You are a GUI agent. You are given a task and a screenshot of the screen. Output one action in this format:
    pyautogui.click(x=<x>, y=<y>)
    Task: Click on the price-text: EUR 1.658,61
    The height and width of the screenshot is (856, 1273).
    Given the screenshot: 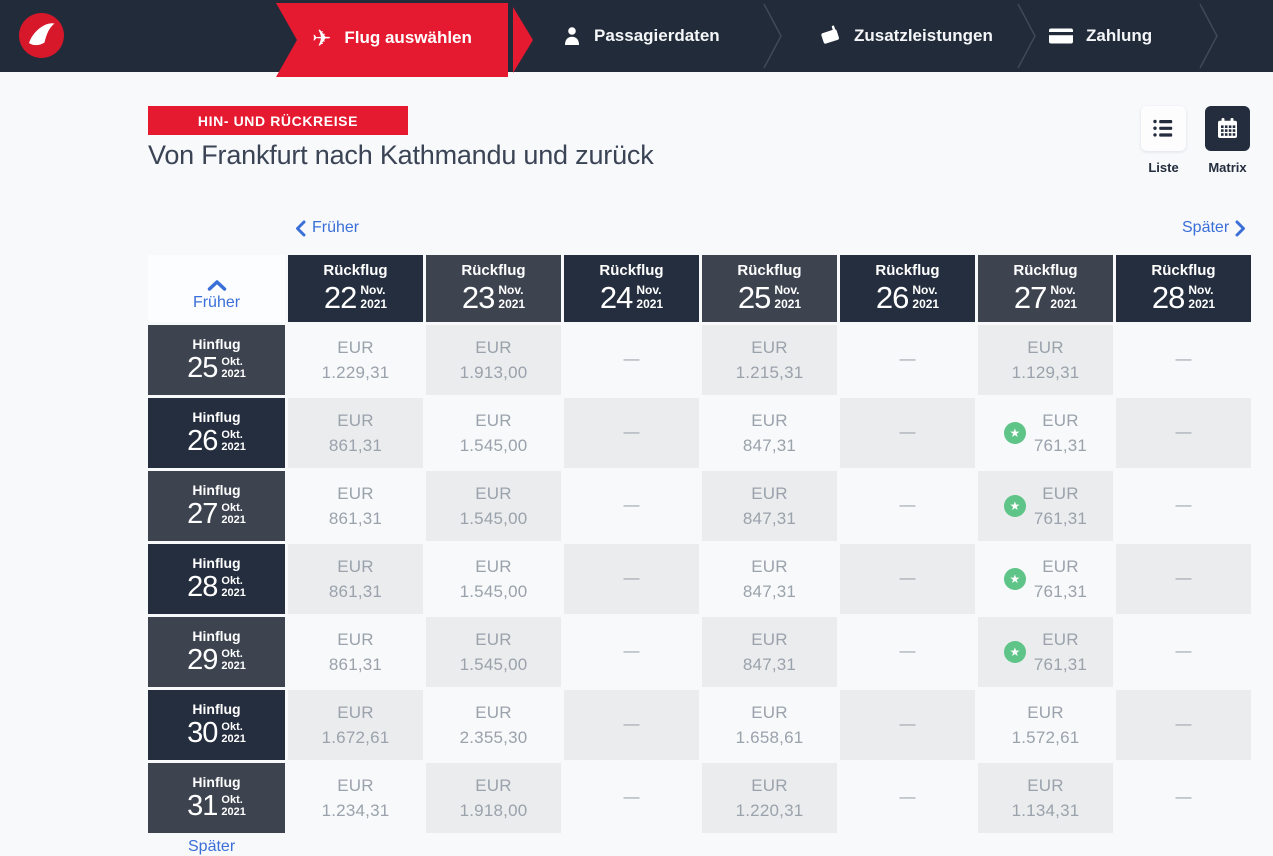 What is the action you would take?
    pyautogui.click(x=770, y=725)
    